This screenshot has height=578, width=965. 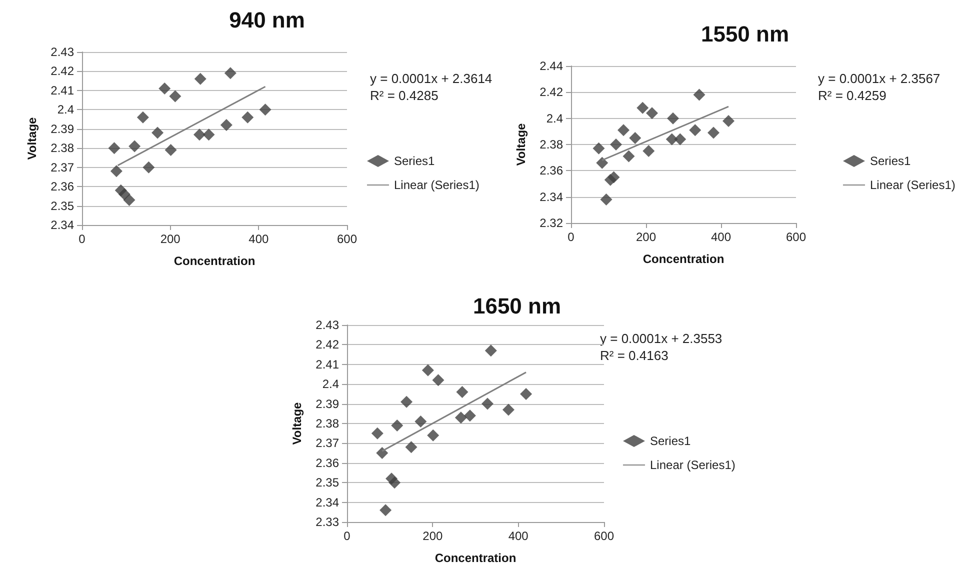 What do you see at coordinates (879, 78) in the screenshot?
I see `text: y = 0.0001x + 2.3567` at bounding box center [879, 78].